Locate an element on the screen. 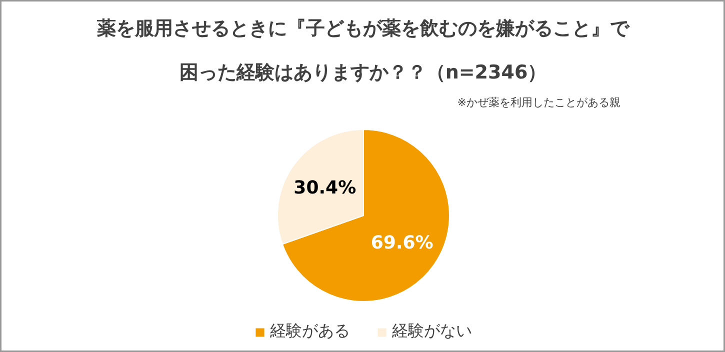 The image size is (725, 352). data-label: 30.4% is located at coordinates (325, 188).